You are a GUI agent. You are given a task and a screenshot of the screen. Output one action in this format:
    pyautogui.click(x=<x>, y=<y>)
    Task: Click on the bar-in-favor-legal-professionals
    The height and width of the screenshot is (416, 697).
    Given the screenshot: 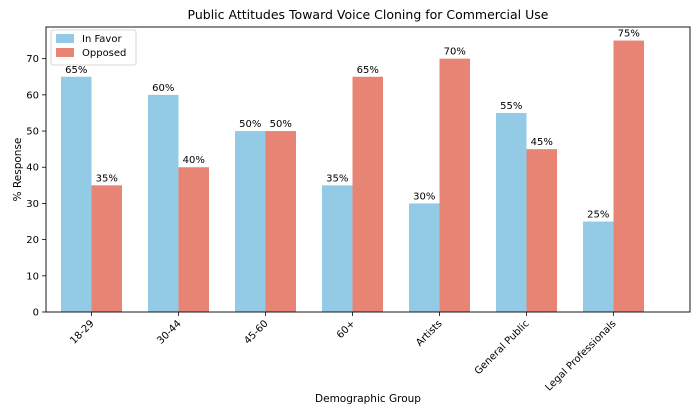 What is the action you would take?
    pyautogui.click(x=598, y=266)
    